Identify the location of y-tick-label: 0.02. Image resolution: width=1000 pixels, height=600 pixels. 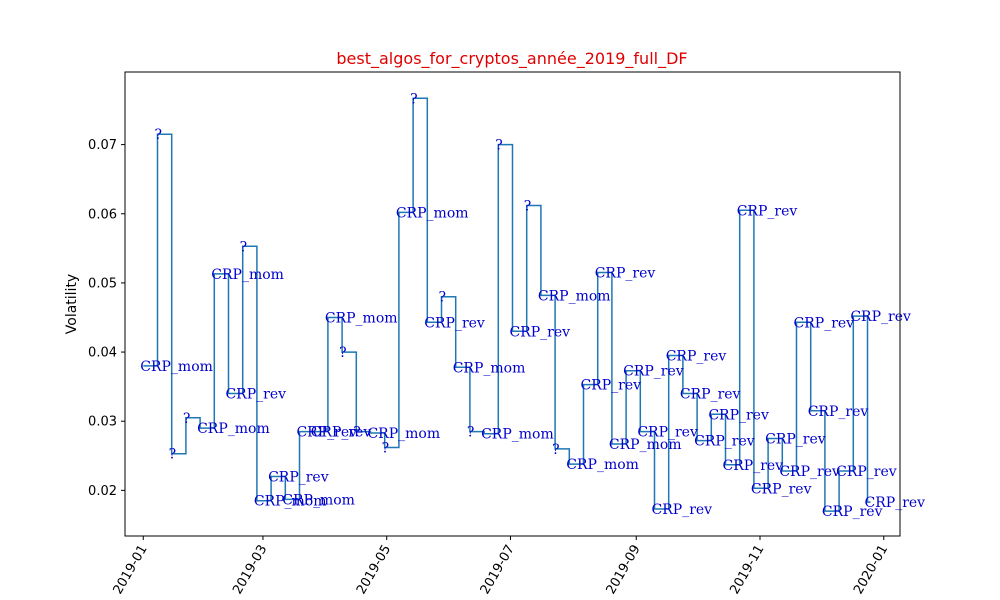
(102, 491).